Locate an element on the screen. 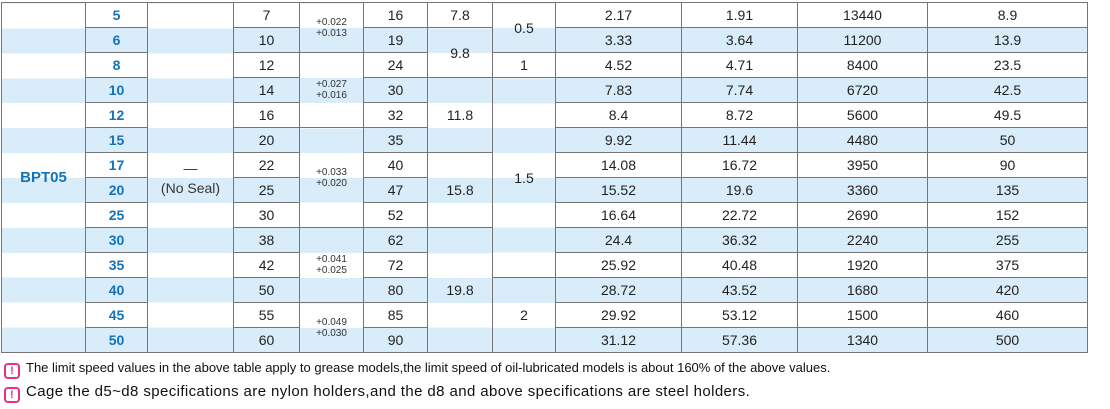 Image resolution: width=1110 pixels, height=409 pixels. b-cell: 19.8 is located at coordinates (460, 290).